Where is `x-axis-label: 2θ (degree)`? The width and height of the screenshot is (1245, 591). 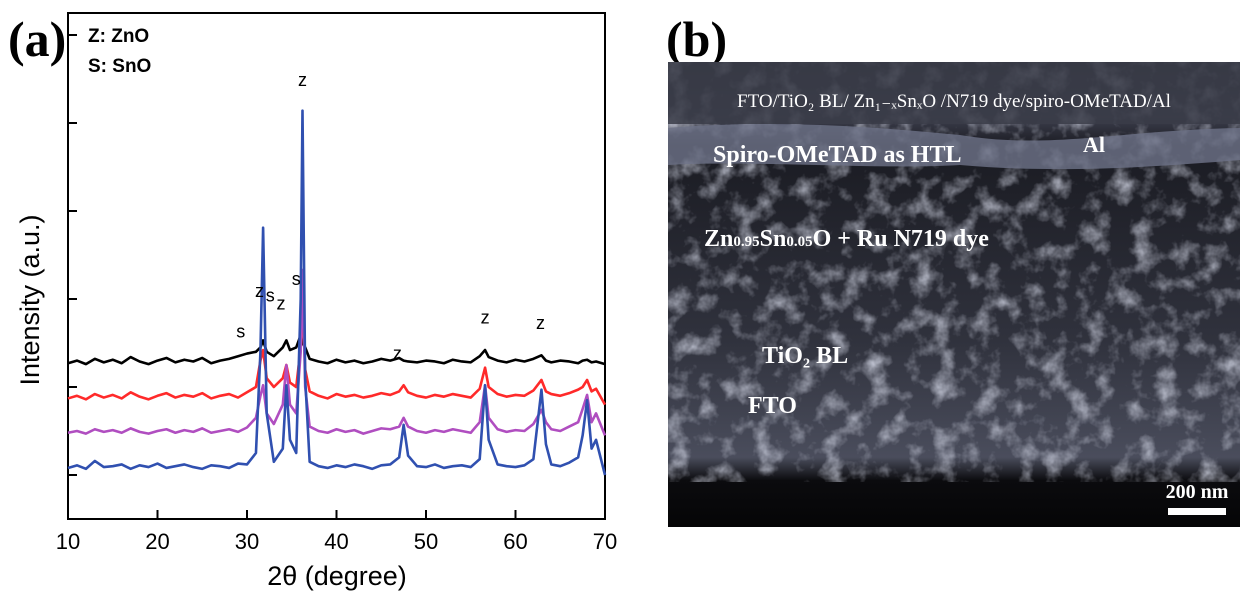 x-axis-label: 2θ (degree) is located at coordinates (337, 576).